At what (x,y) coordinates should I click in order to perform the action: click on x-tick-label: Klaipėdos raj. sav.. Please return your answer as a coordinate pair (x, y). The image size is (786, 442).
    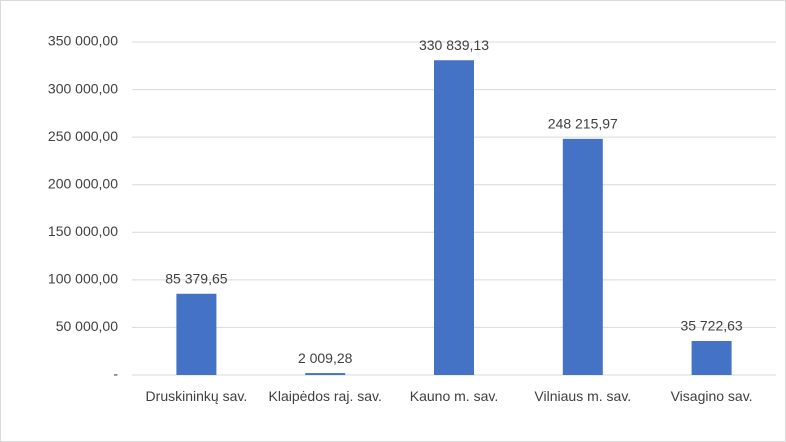
    Looking at the image, I should click on (325, 396).